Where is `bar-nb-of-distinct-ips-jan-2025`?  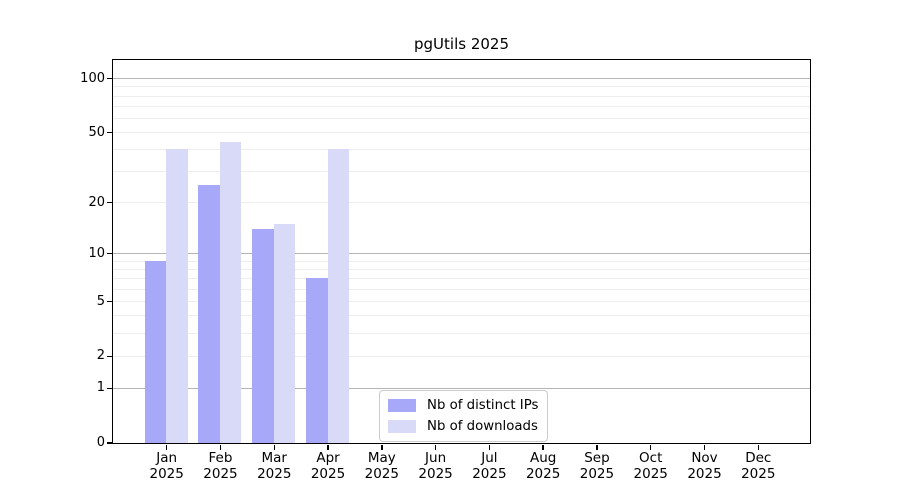
bar-nb-of-distinct-ips-jan-2025 is located at coordinates (155, 351).